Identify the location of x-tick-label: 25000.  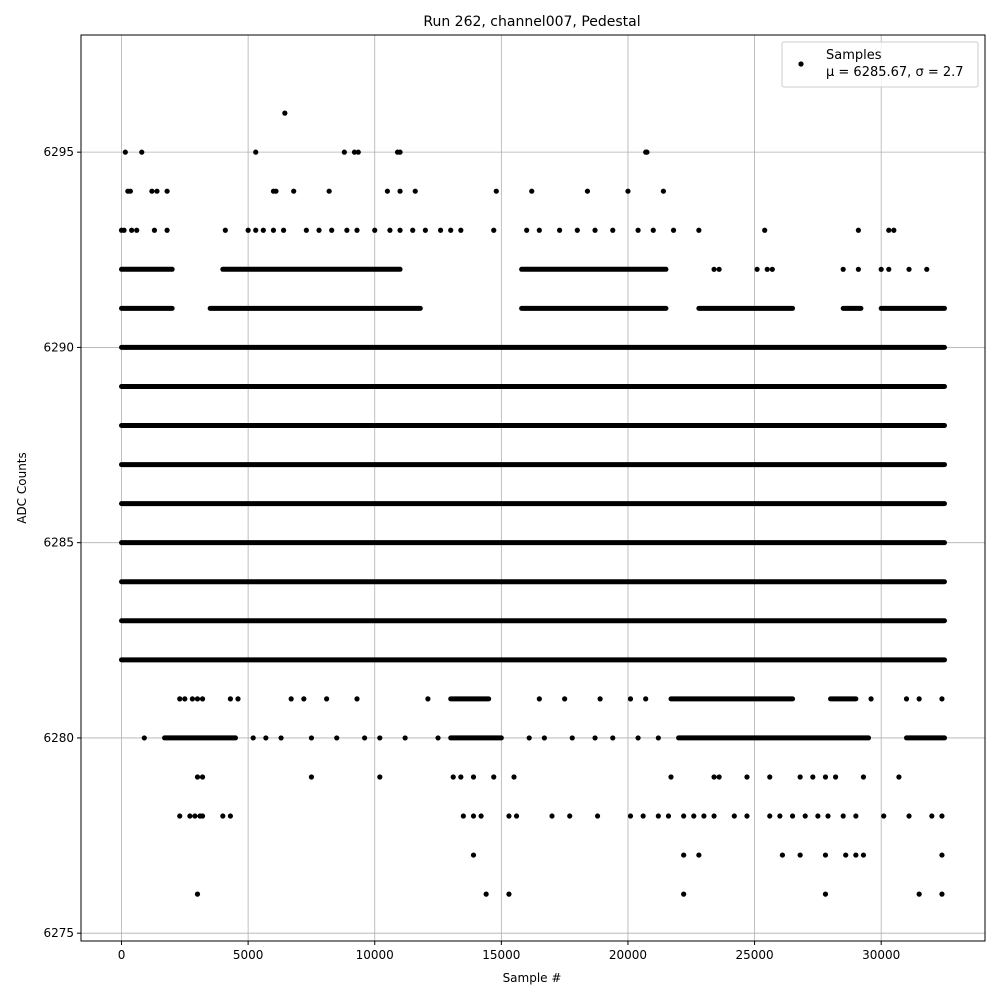
(754, 955).